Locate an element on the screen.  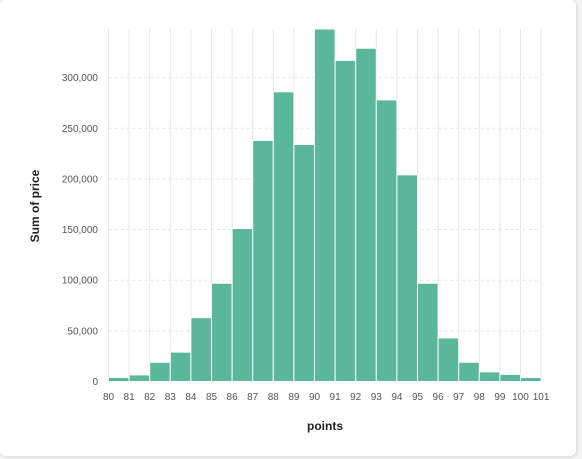
x-tick-label: 83 is located at coordinates (171, 397).